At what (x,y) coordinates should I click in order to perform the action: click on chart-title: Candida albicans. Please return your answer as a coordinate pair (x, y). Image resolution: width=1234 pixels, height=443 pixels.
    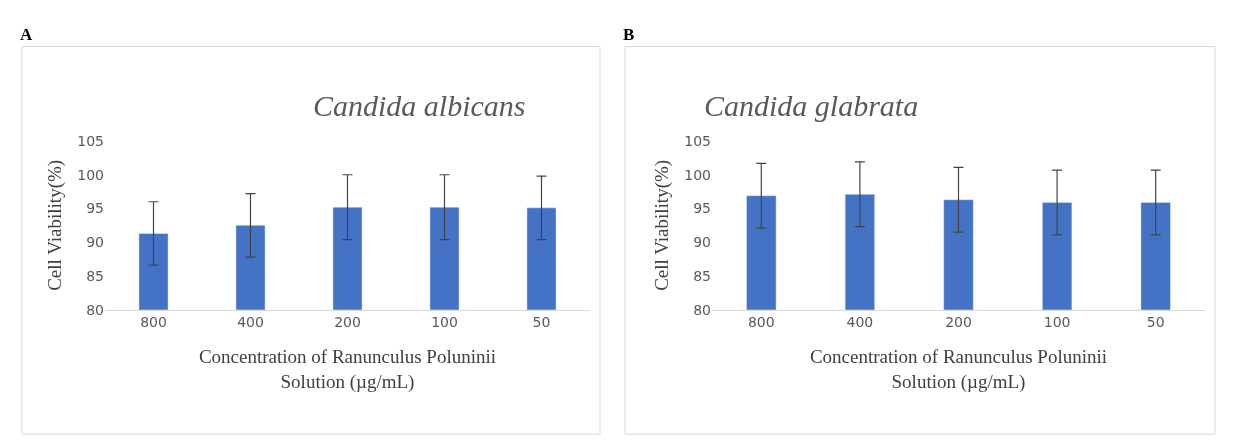
    Looking at the image, I should click on (419, 105).